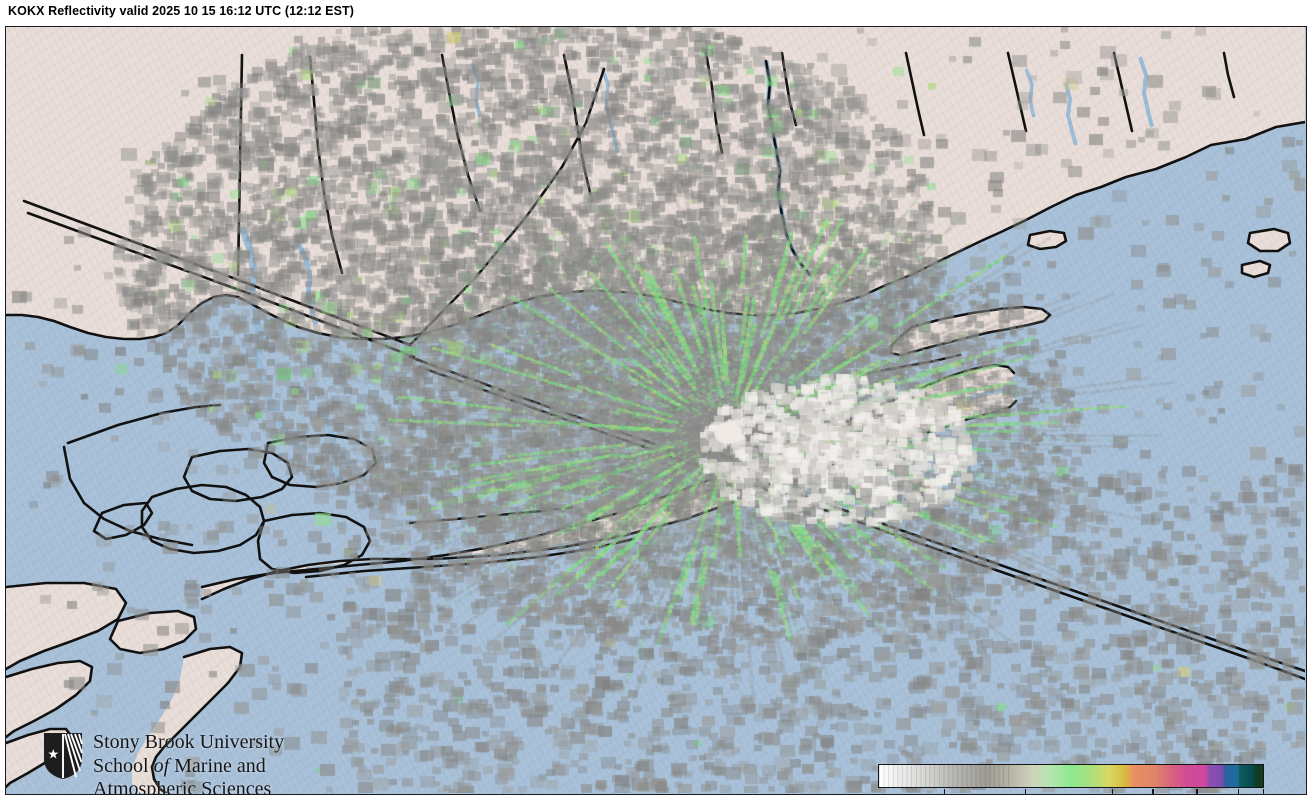  I want to click on logo-line-2: School of Marine and, so click(179, 765).